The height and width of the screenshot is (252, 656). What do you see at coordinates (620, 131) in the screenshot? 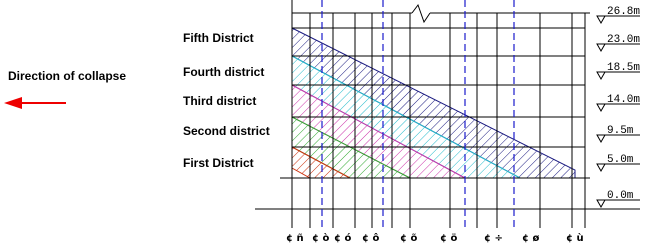
I see `elevation-label: 9.5m` at bounding box center [620, 131].